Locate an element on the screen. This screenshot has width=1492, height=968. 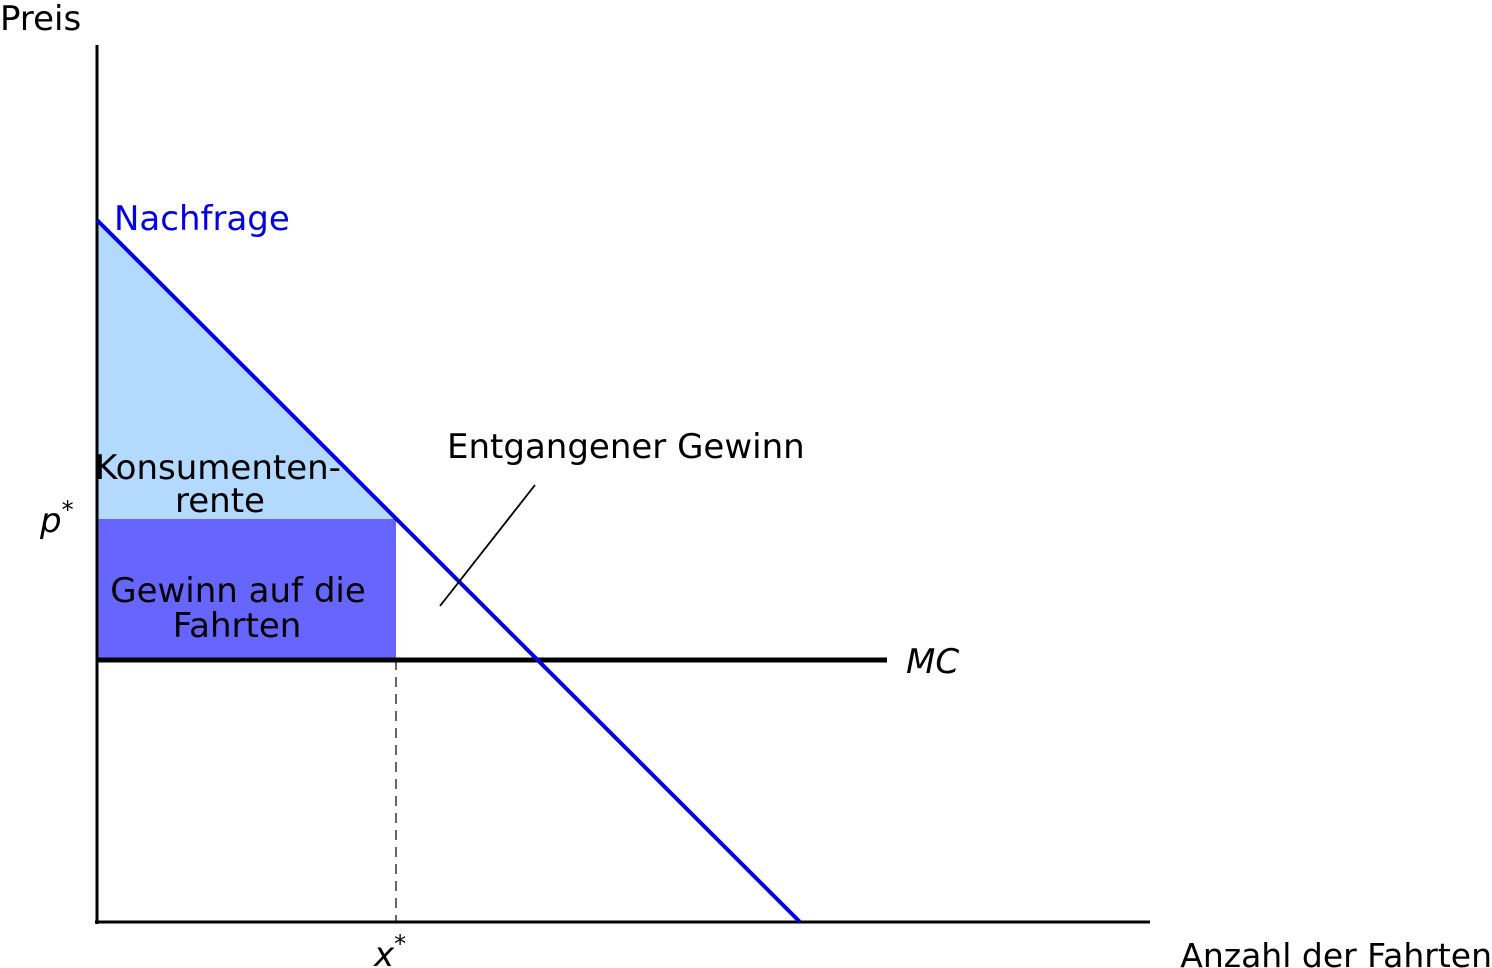
x-base: x is located at coordinates (384, 951).